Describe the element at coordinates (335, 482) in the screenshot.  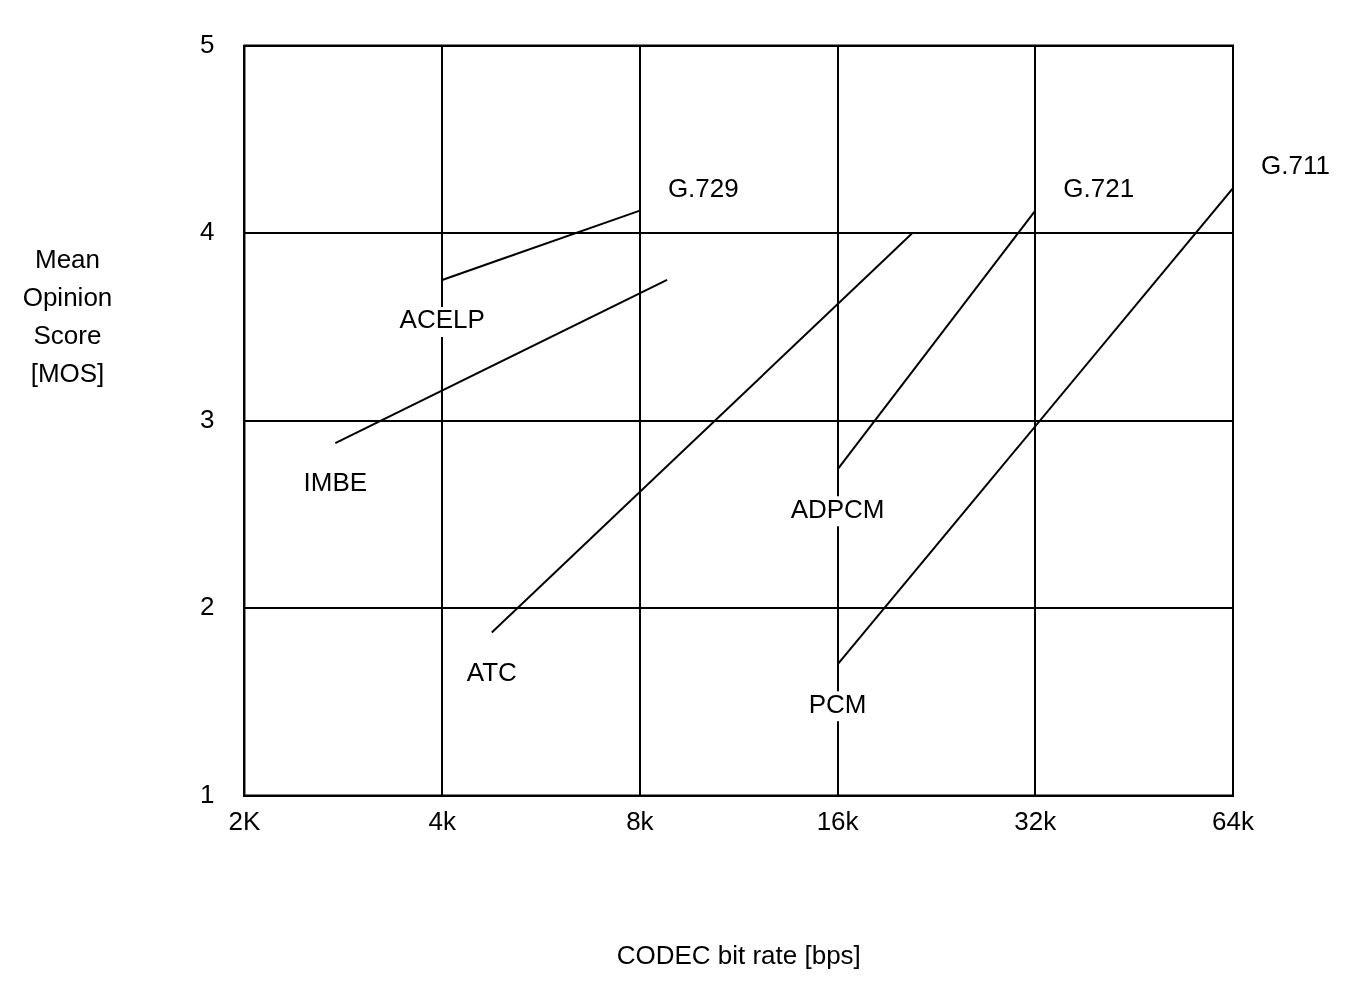
I see `series-label: IMBE` at that location.